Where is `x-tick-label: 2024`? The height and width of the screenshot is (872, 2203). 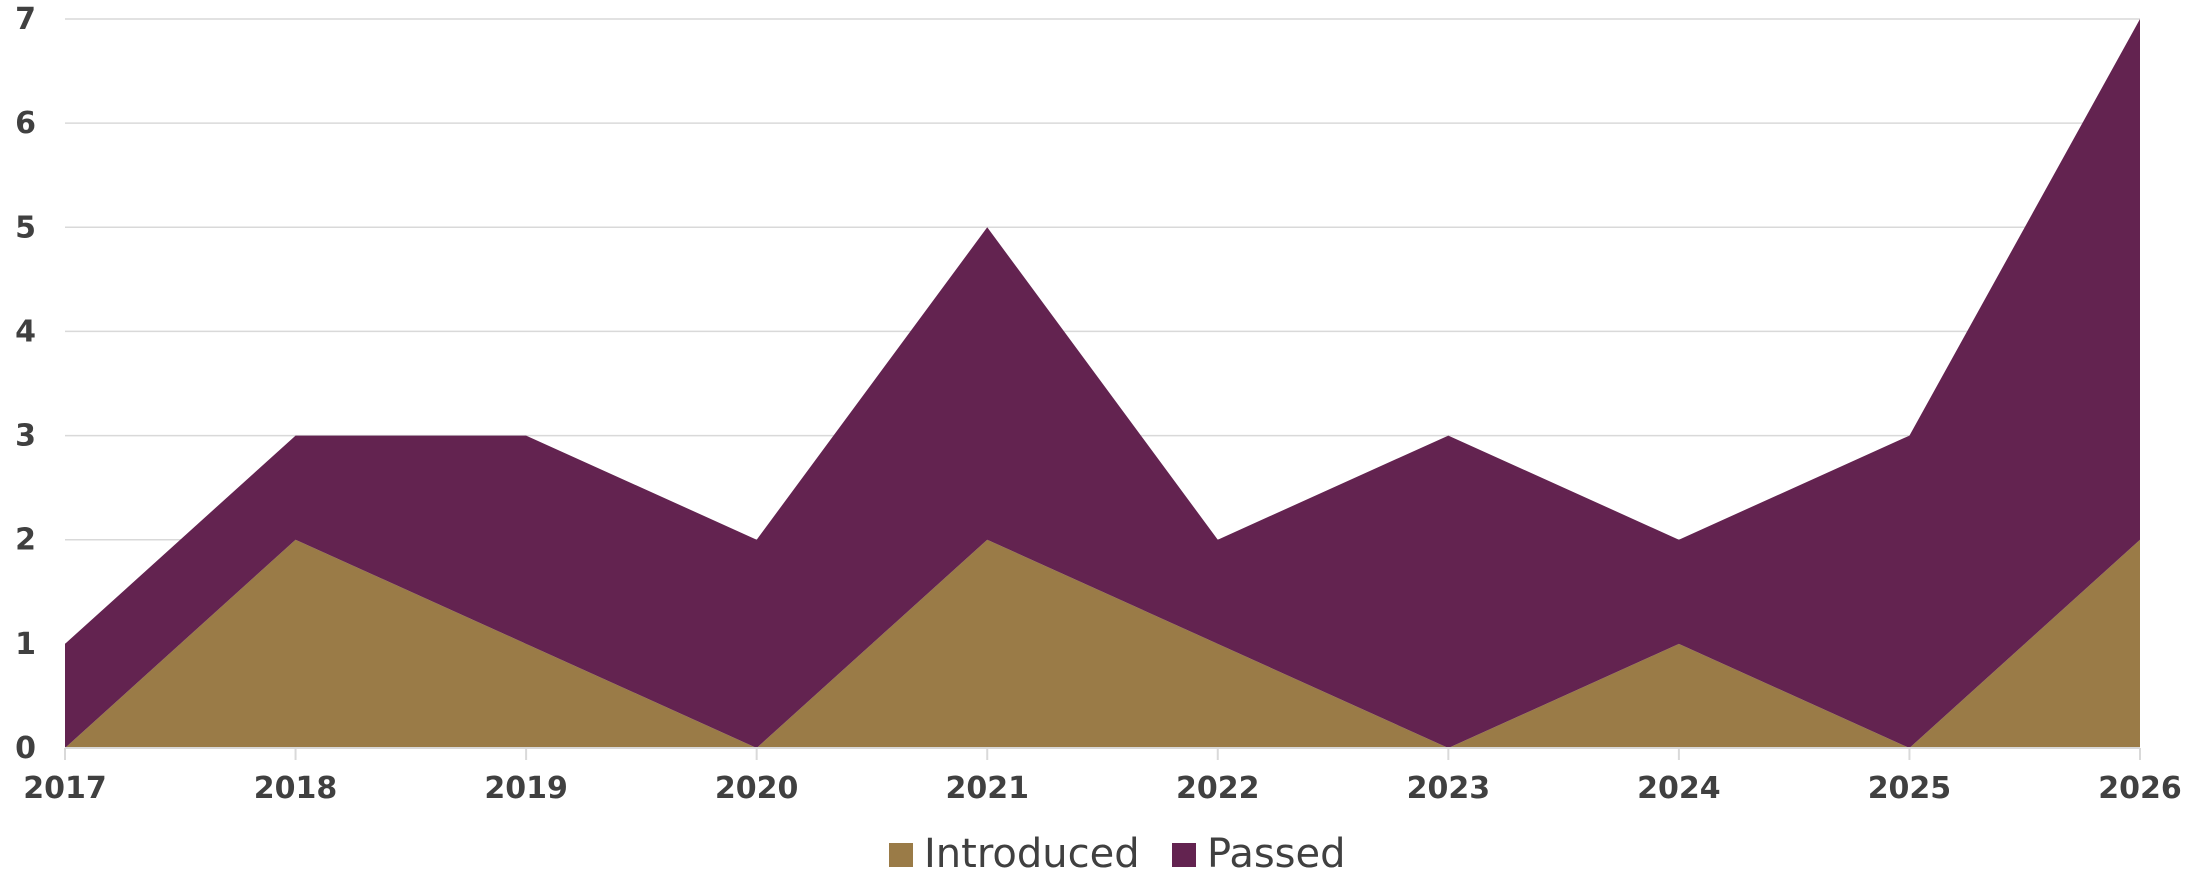
x-tick-label: 2024 is located at coordinates (1679, 788).